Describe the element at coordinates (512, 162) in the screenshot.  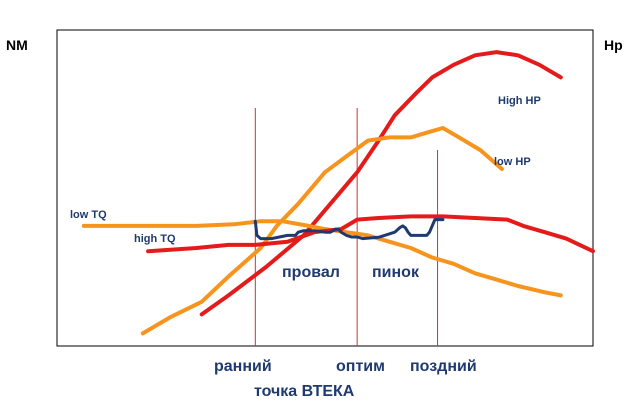
I see `series-label-low-hp: low HP` at that location.